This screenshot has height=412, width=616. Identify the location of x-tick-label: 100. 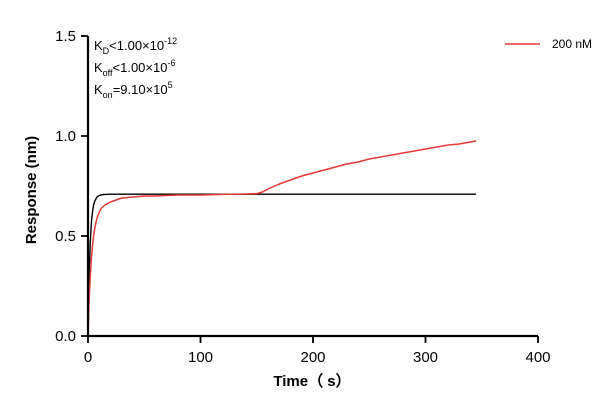
(200, 357).